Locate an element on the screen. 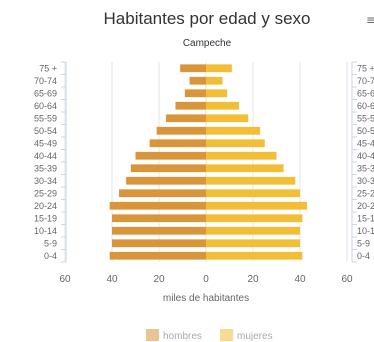 This screenshot has width=374, height=342. hamburger-menu-icon: ≡ is located at coordinates (370, 20).